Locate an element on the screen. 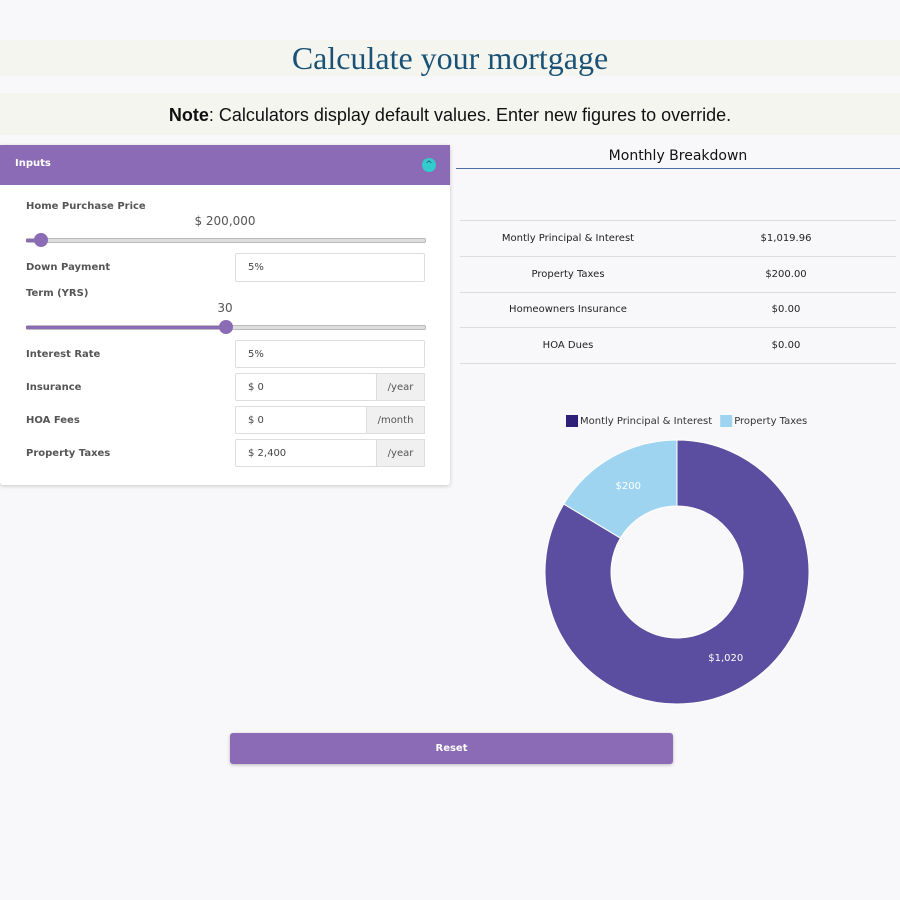 The height and width of the screenshot is (900, 900). table-cell: Property Taxes is located at coordinates (568, 274).